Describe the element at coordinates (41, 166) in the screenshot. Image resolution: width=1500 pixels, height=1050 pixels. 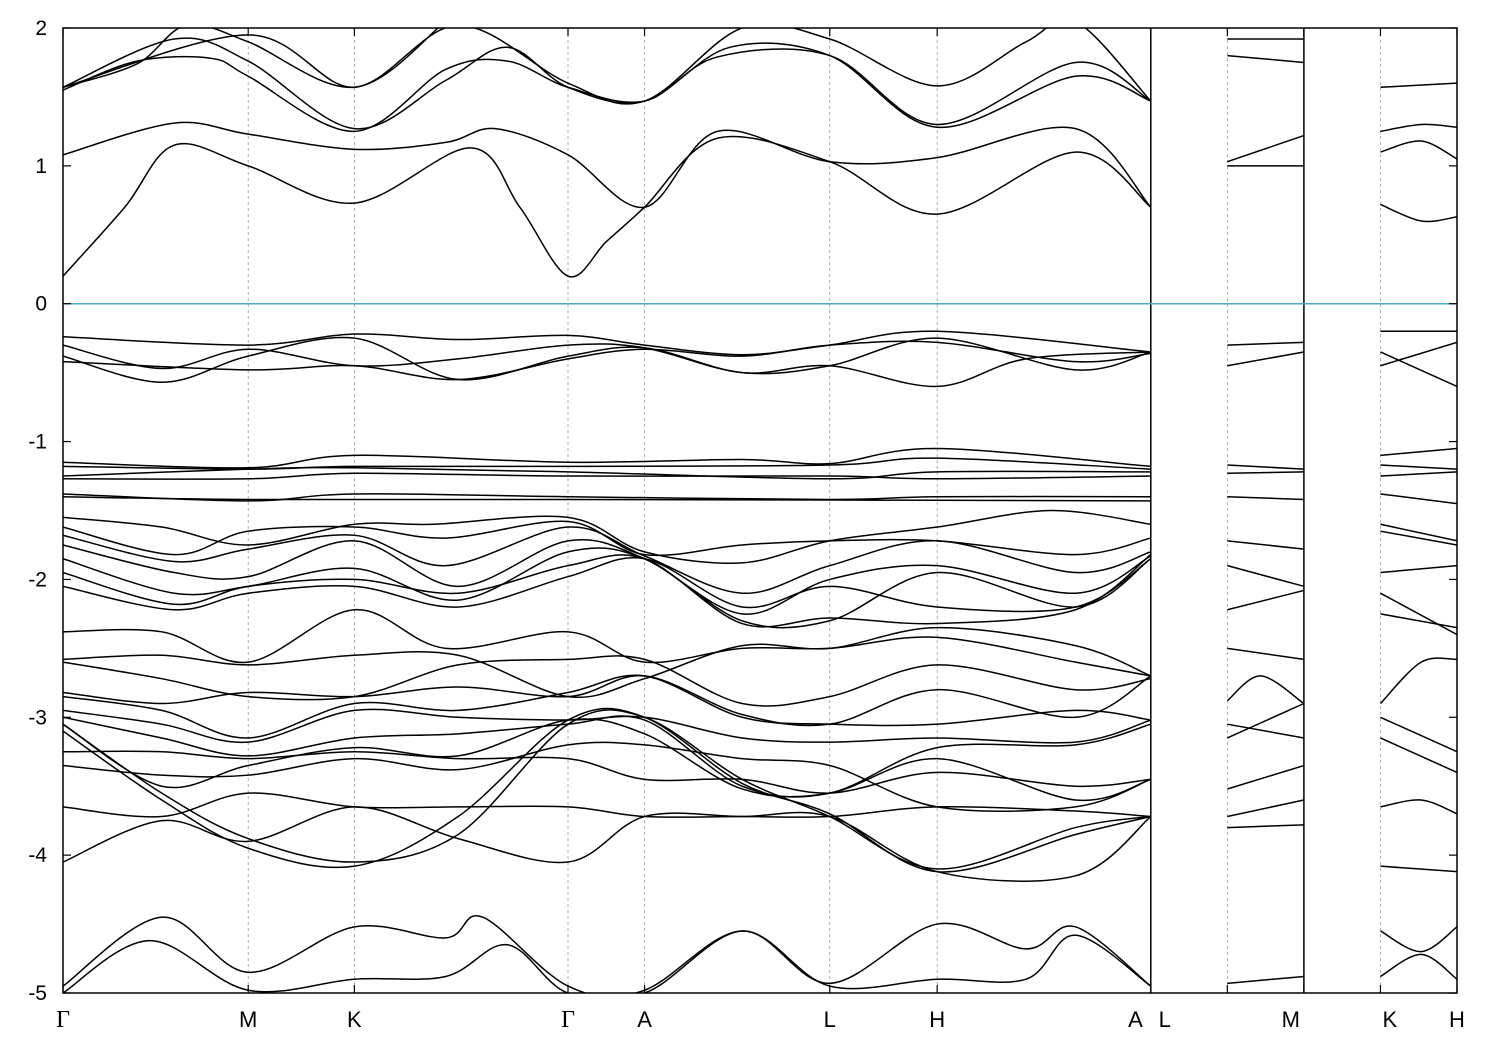
I see `y-tick-label: 1` at that location.